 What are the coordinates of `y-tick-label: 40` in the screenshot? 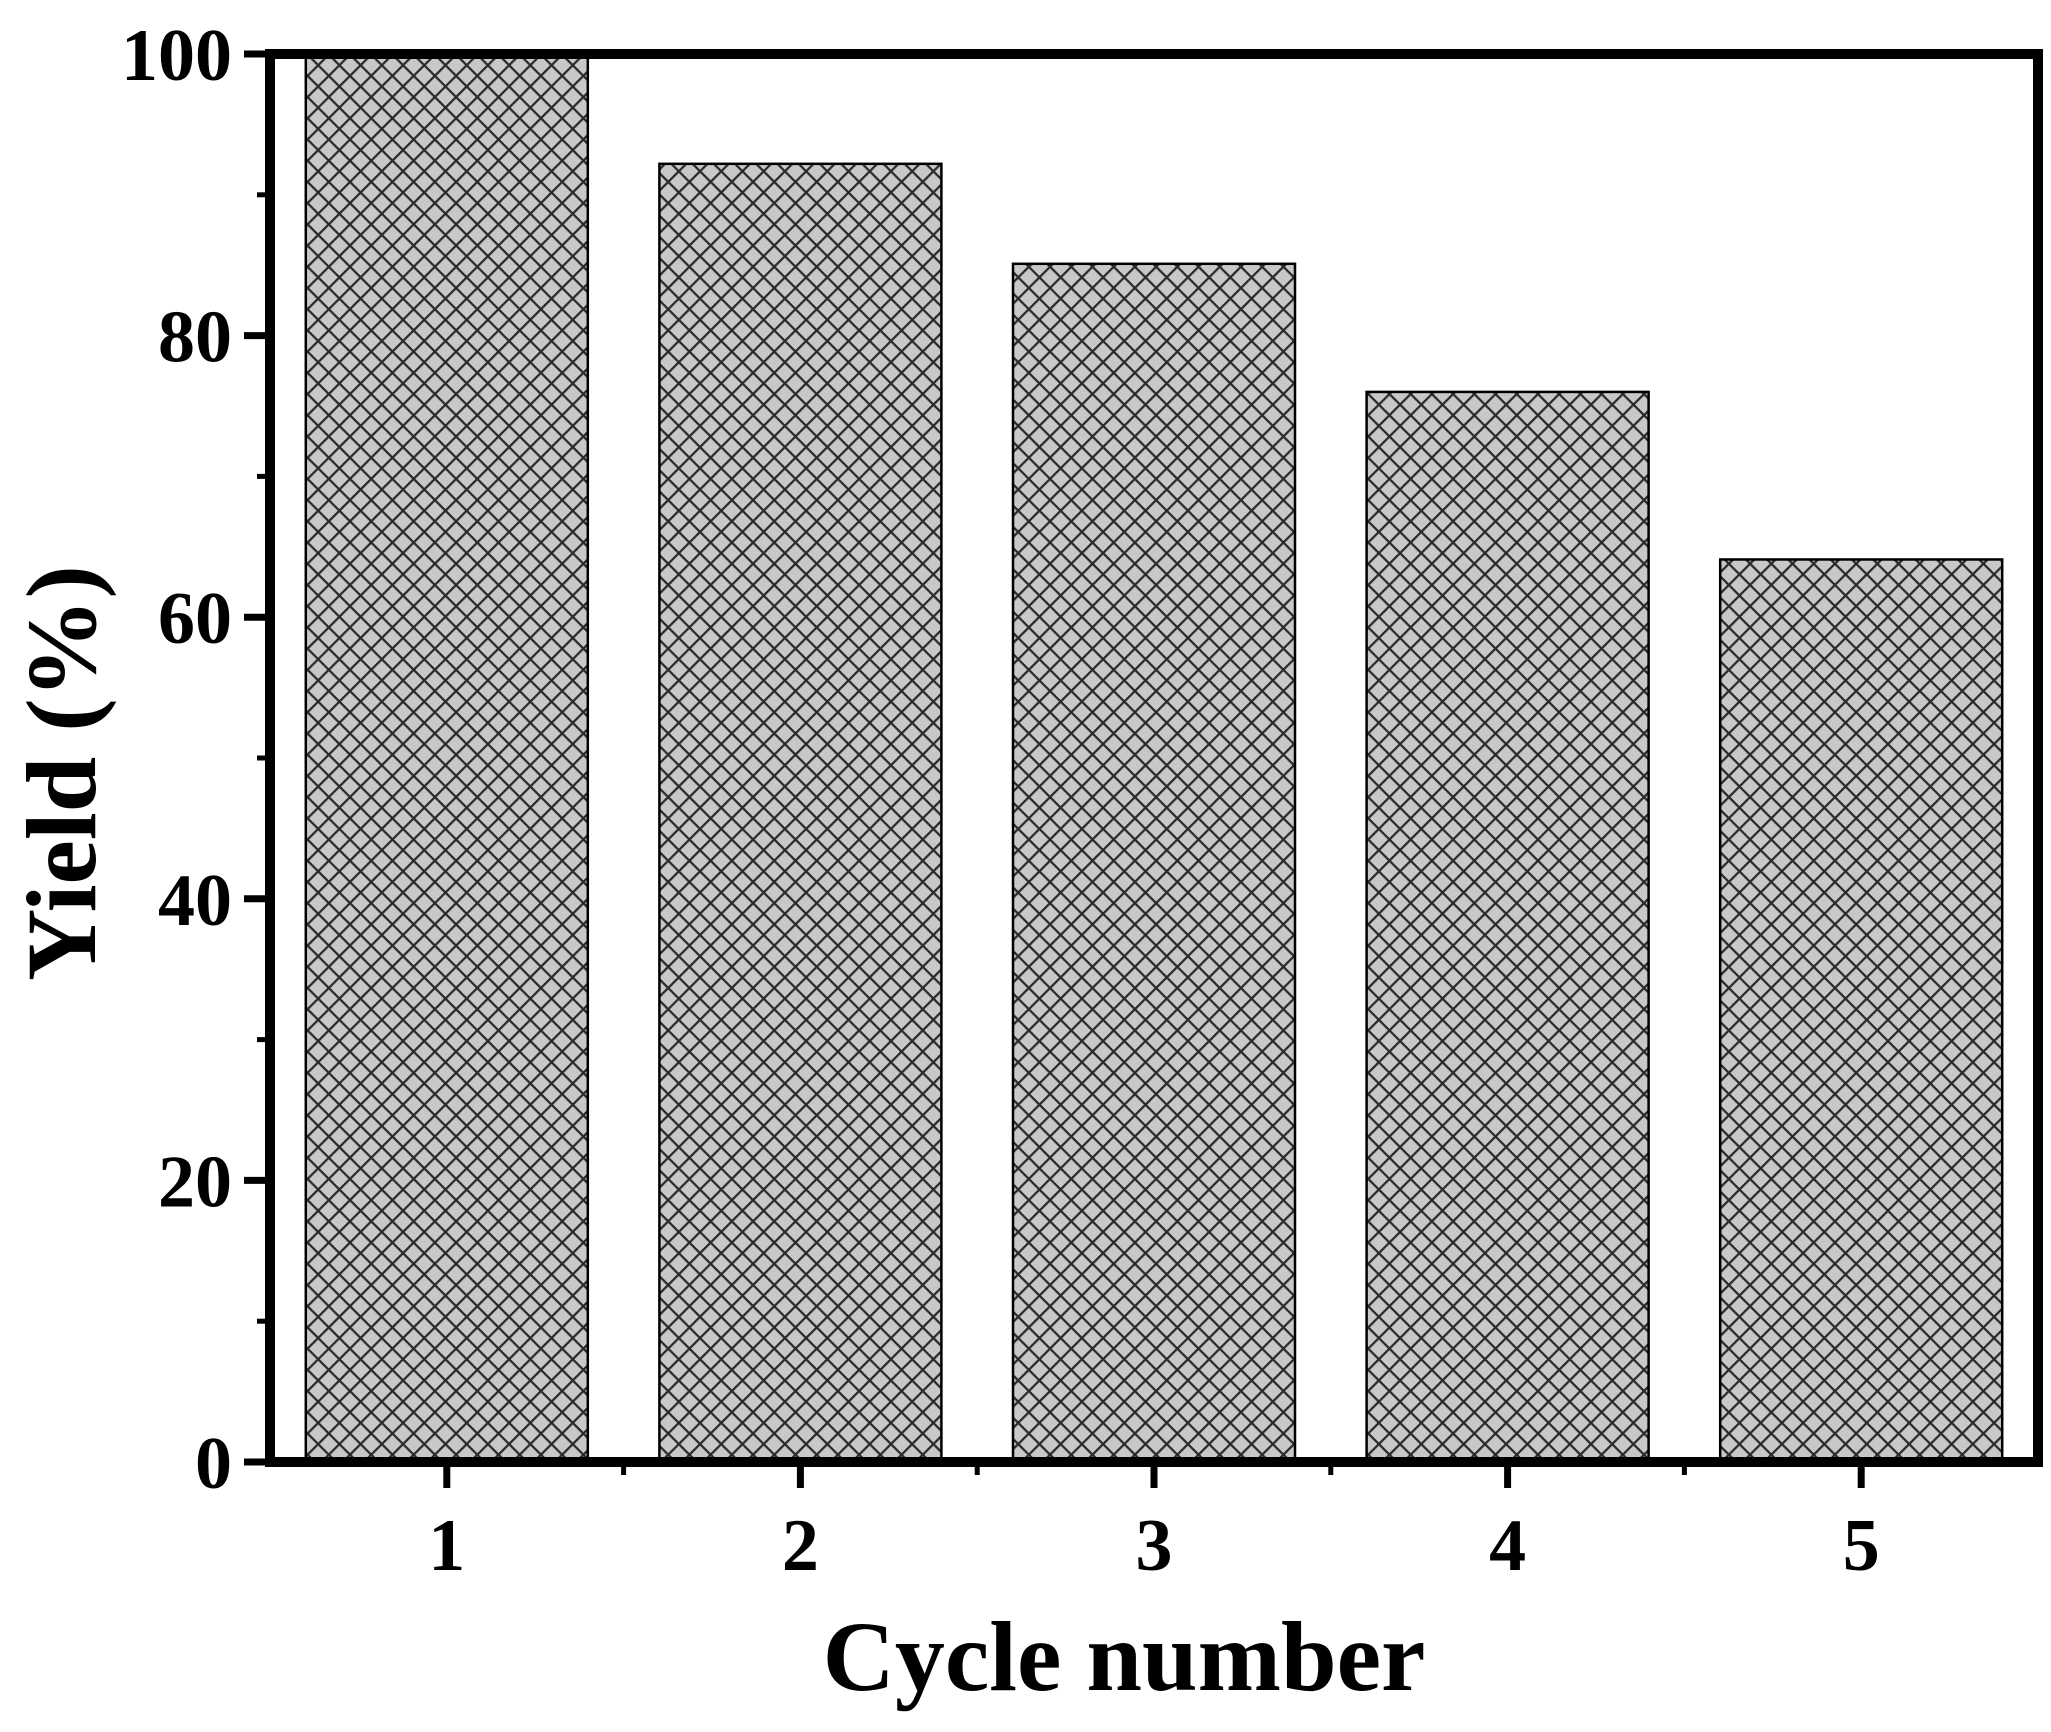 It's located at (195, 901).